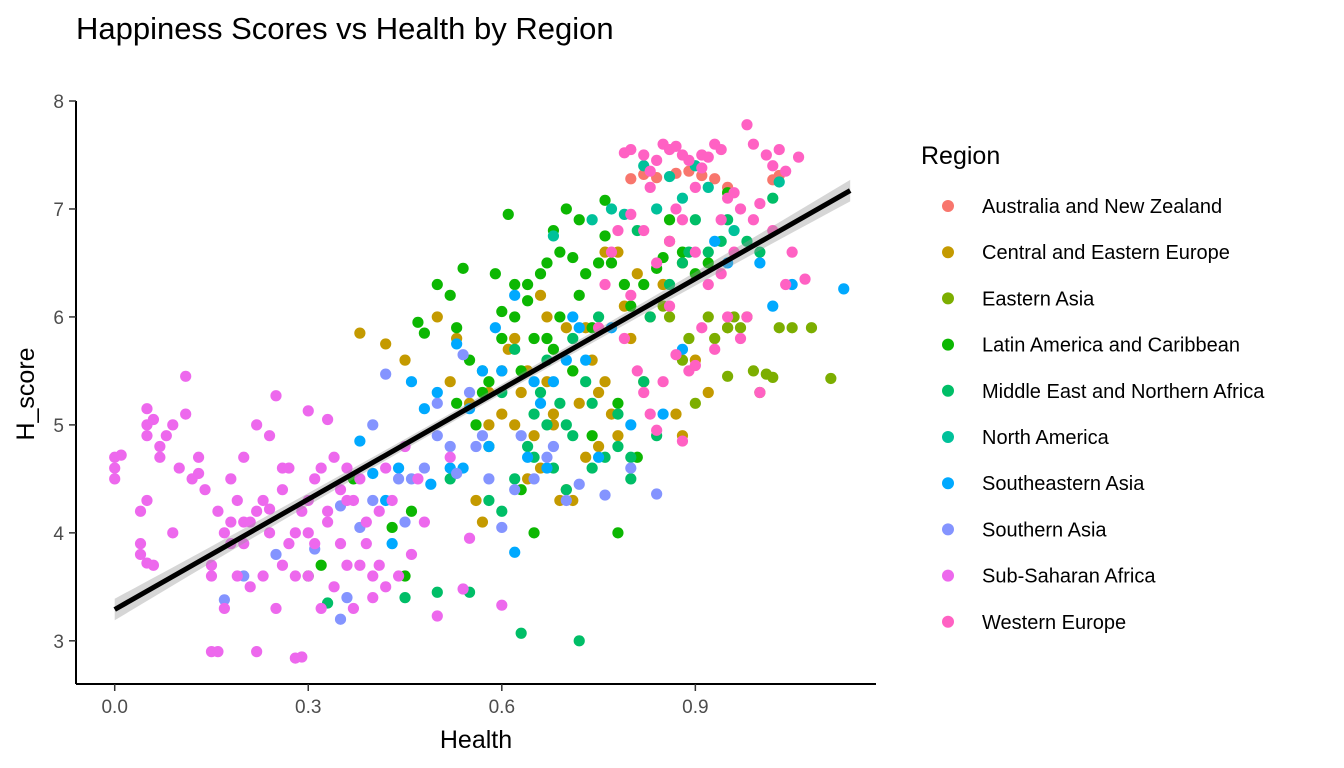 The image size is (1344, 768). Describe the element at coordinates (1038, 299) in the screenshot. I see `legend-label: Eastern Asia` at that location.